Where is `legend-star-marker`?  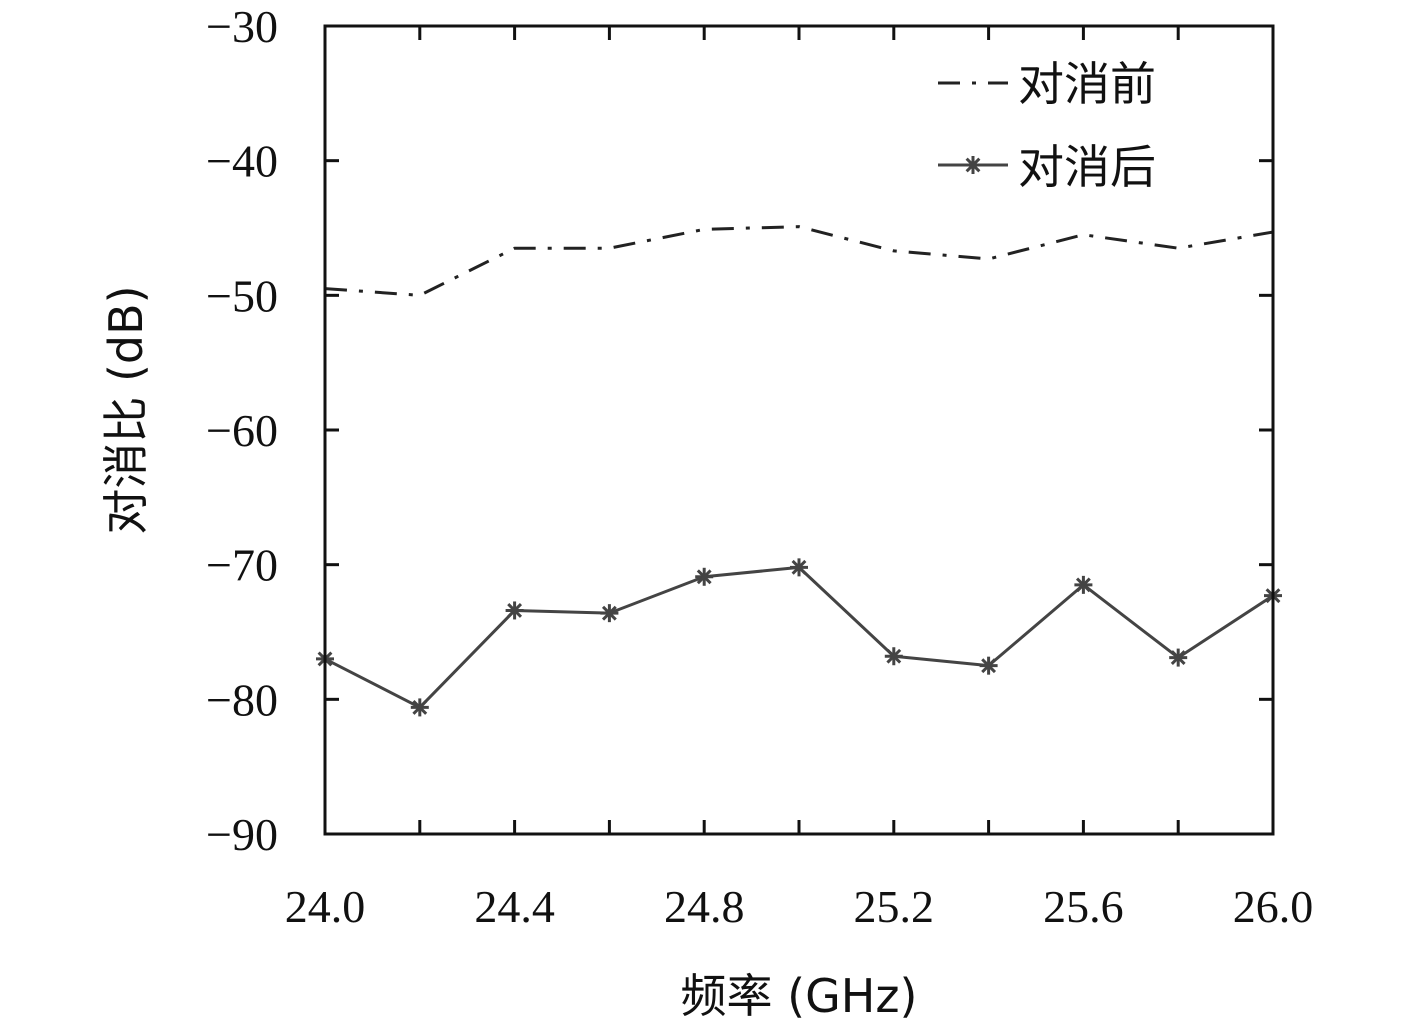 legend-star-marker is located at coordinates (973, 165).